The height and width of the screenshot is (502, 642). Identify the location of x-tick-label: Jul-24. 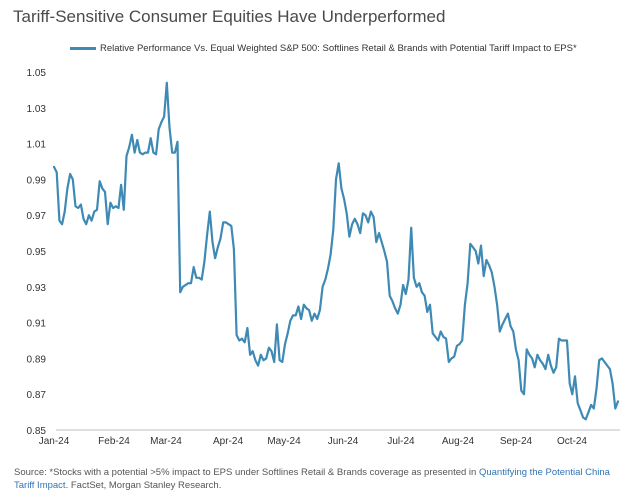
(401, 441).